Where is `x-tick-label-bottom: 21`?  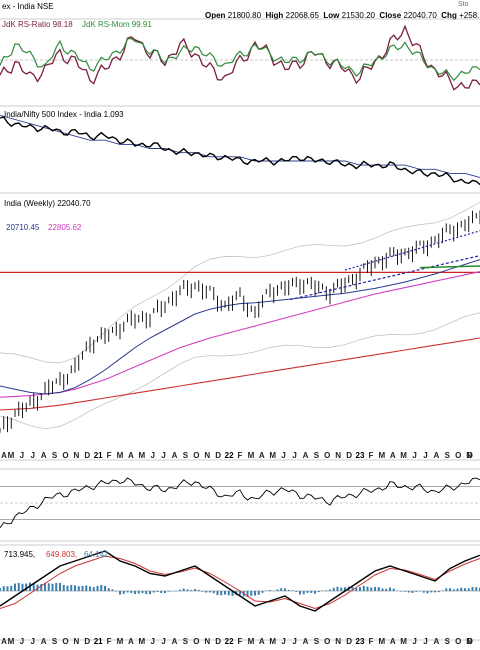 x-tick-label-bottom: 21 is located at coordinates (98, 641).